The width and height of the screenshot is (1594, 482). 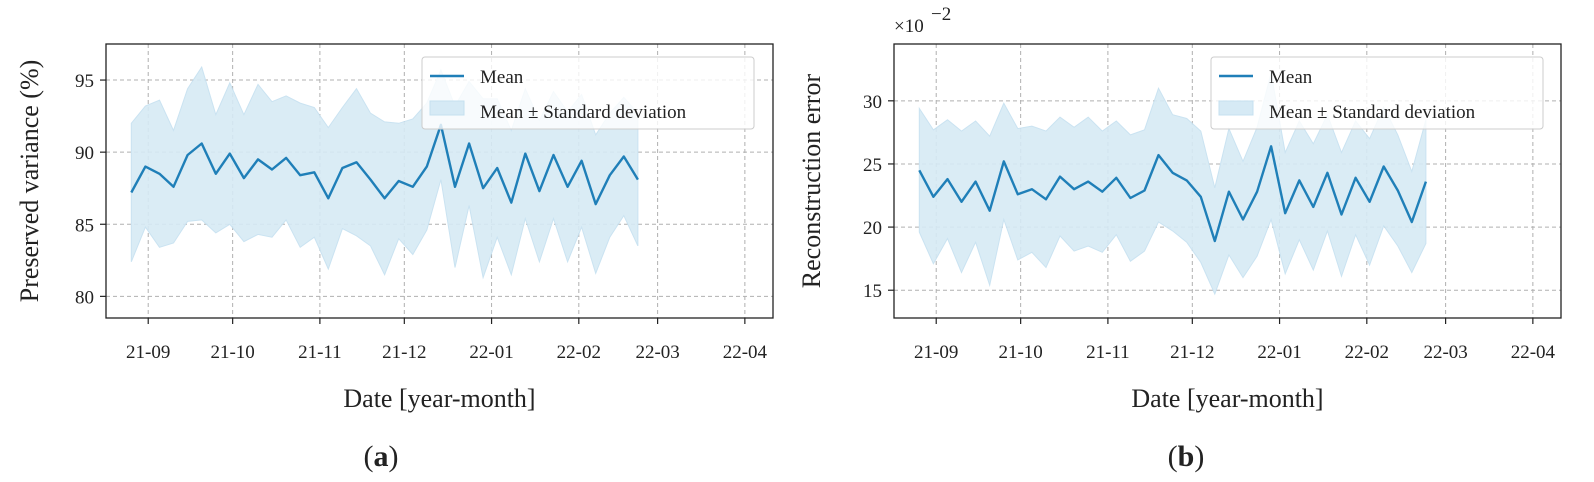 I want to click on y-multiplier: ×10, so click(x=909, y=26).